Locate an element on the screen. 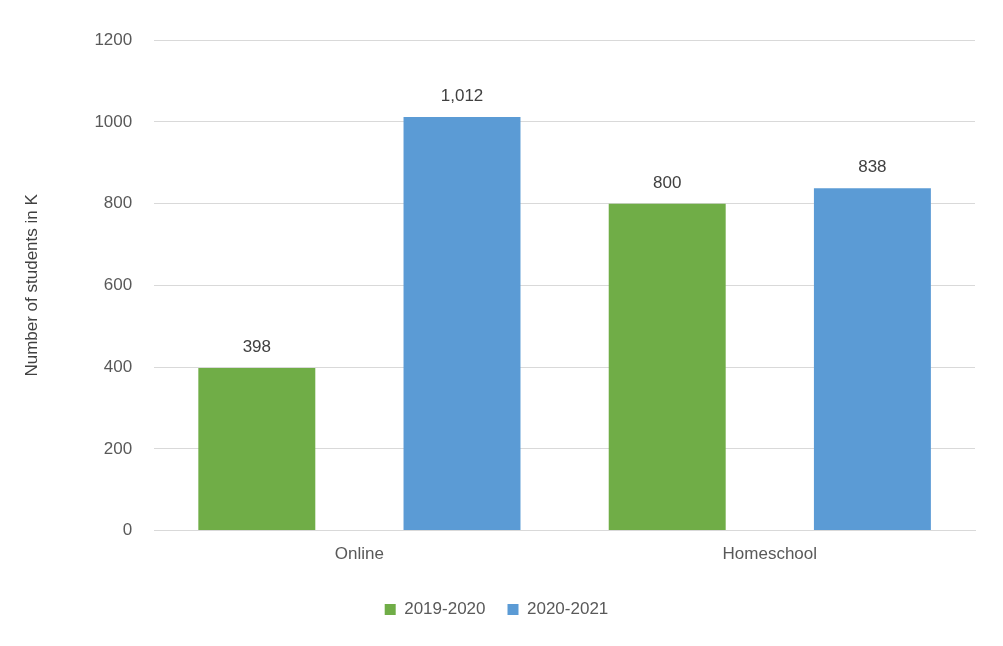  y-tick-label: 0 is located at coordinates (127, 530).